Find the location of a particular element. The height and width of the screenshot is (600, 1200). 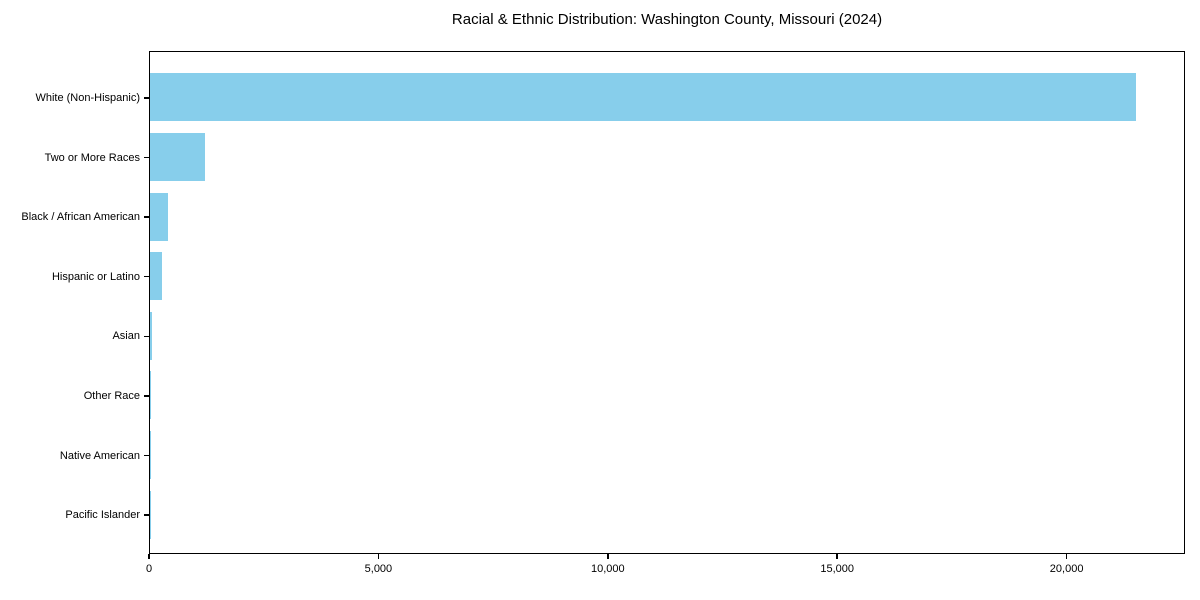

bar-native-american is located at coordinates (150, 455).